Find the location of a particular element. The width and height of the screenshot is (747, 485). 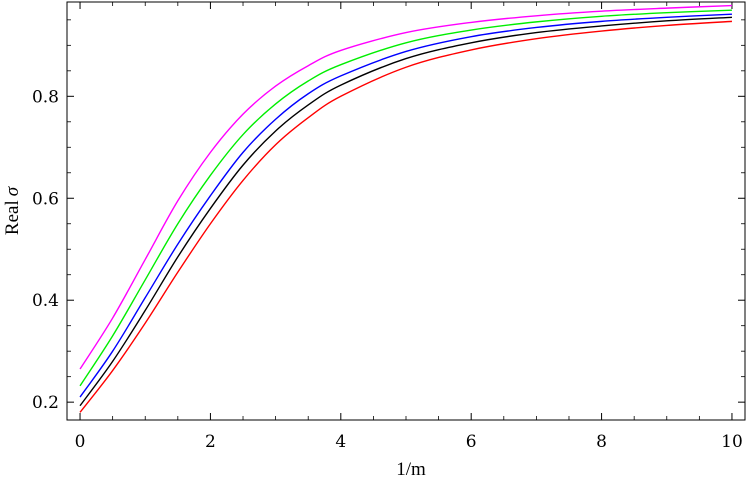

y-axis-title-symbol: σ is located at coordinates (12, 191).